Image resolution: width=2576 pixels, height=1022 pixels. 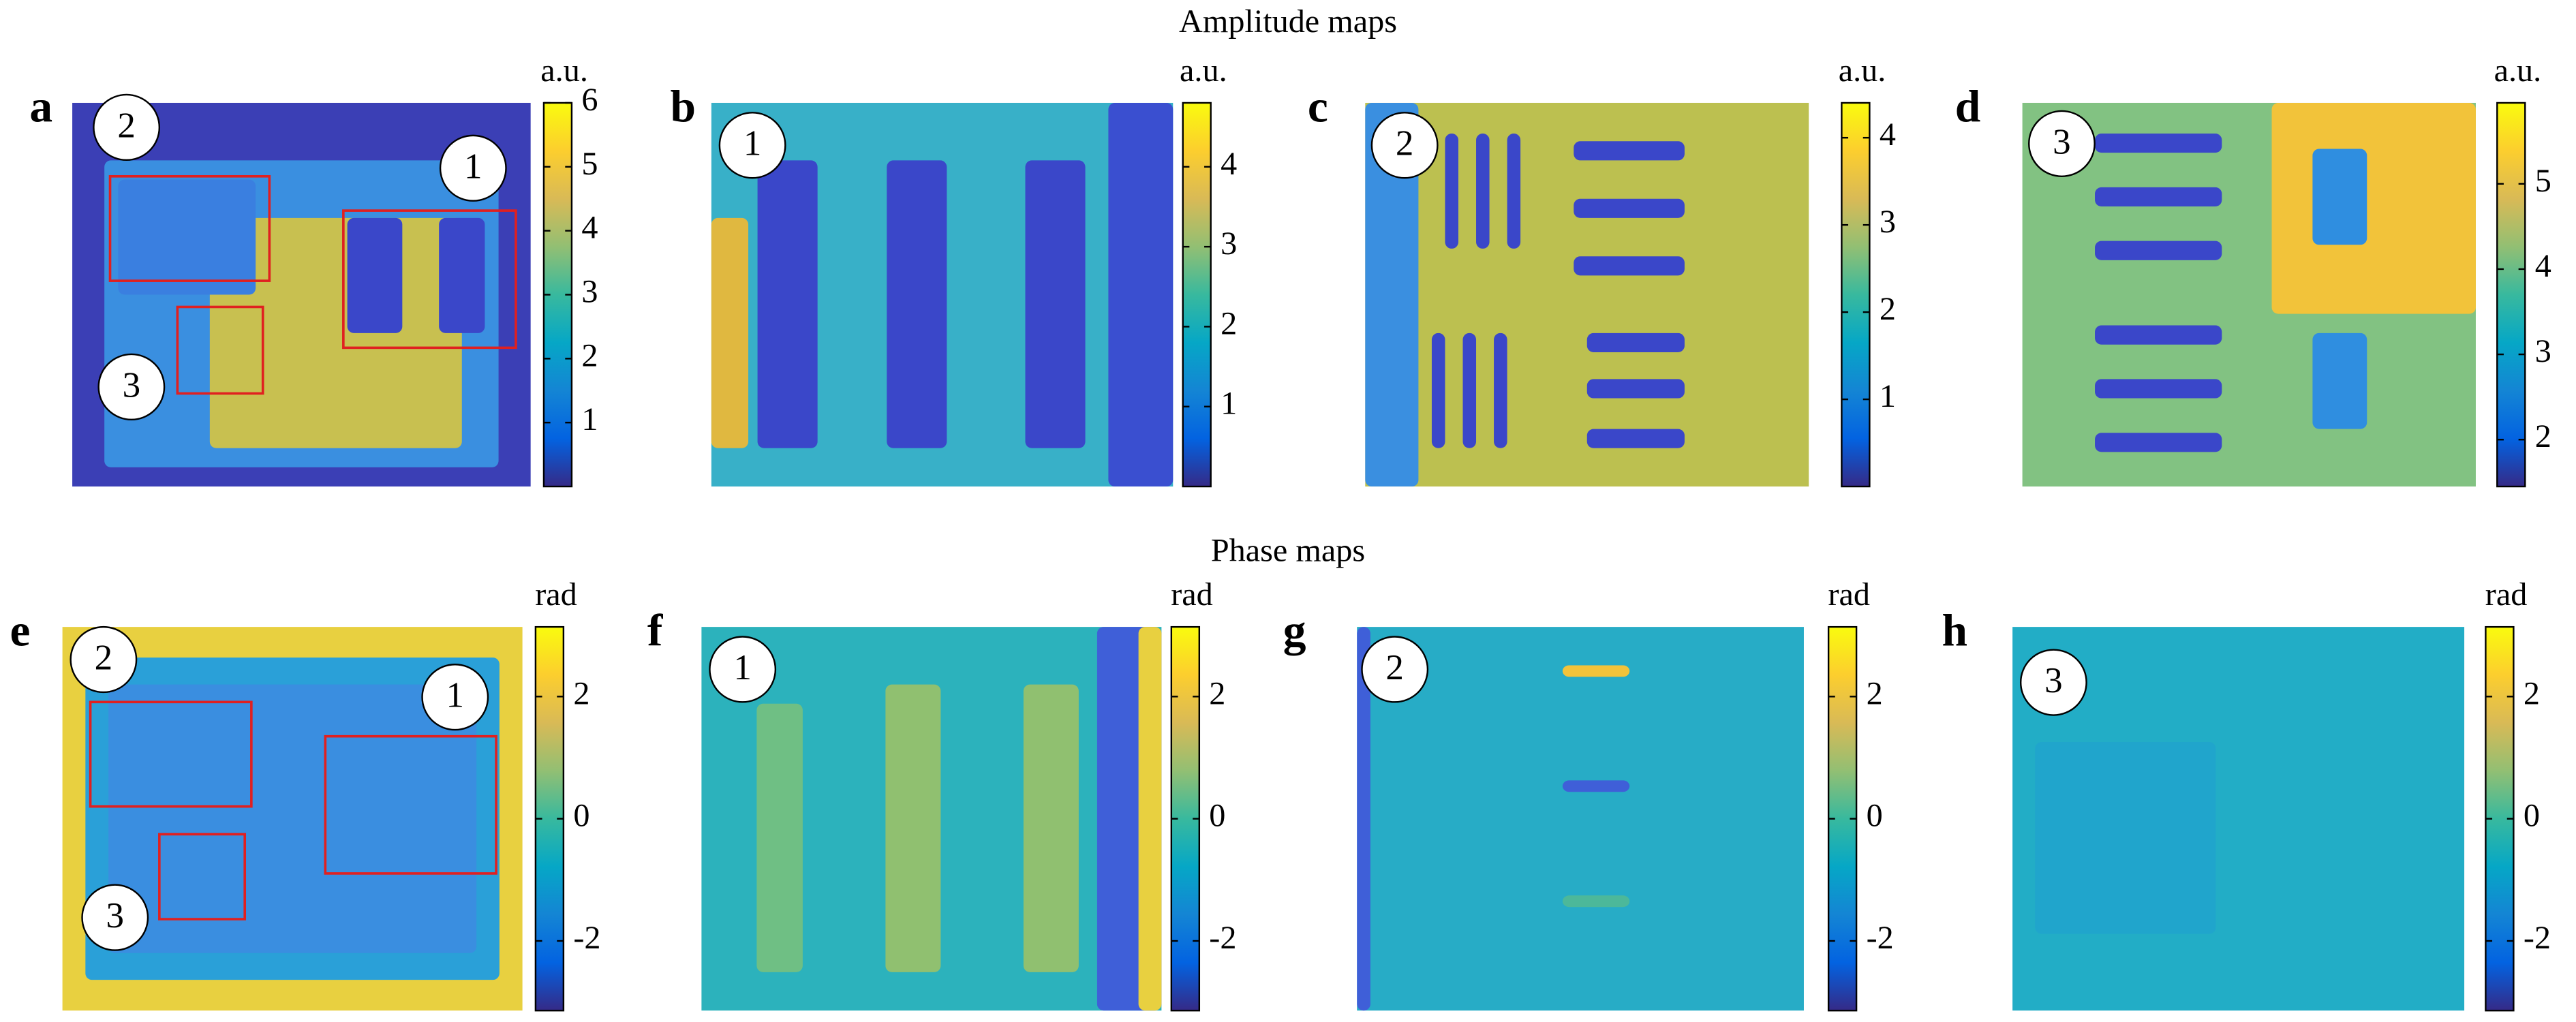 I want to click on colorbar-tick-label: 6, so click(x=589, y=100).